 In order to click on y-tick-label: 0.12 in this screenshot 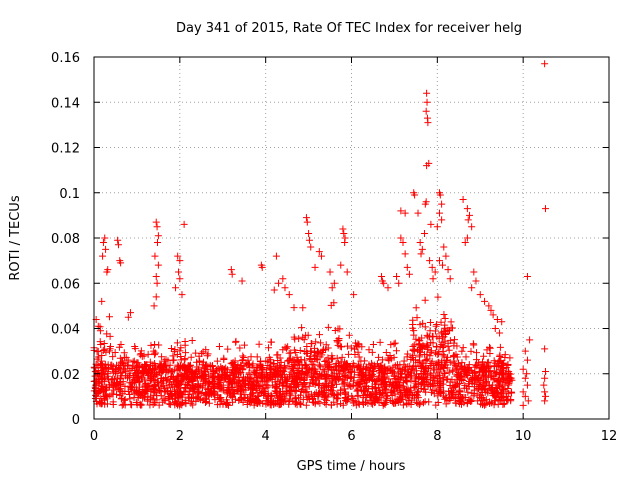, I will do `click(65, 149)`.